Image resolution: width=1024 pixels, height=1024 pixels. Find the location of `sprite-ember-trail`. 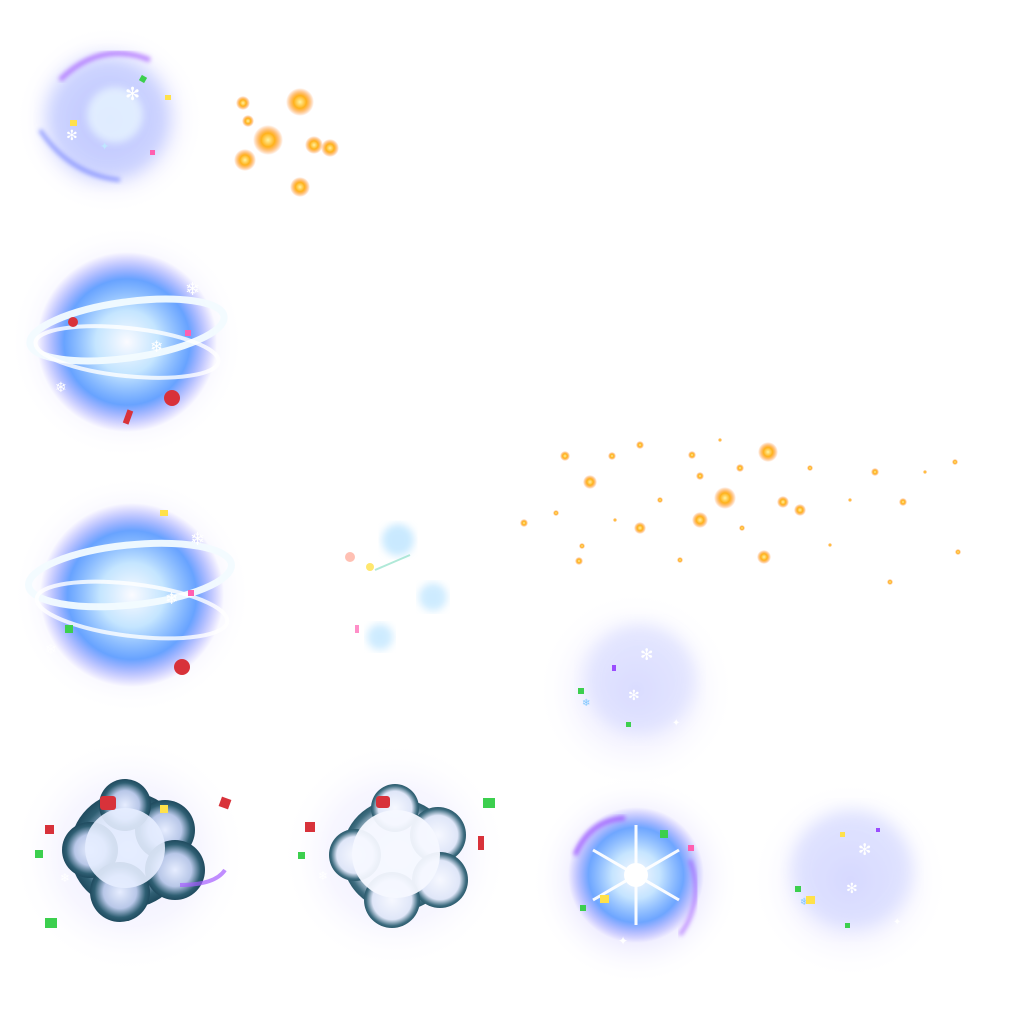

sprite-ember-trail is located at coordinates (740, 511).